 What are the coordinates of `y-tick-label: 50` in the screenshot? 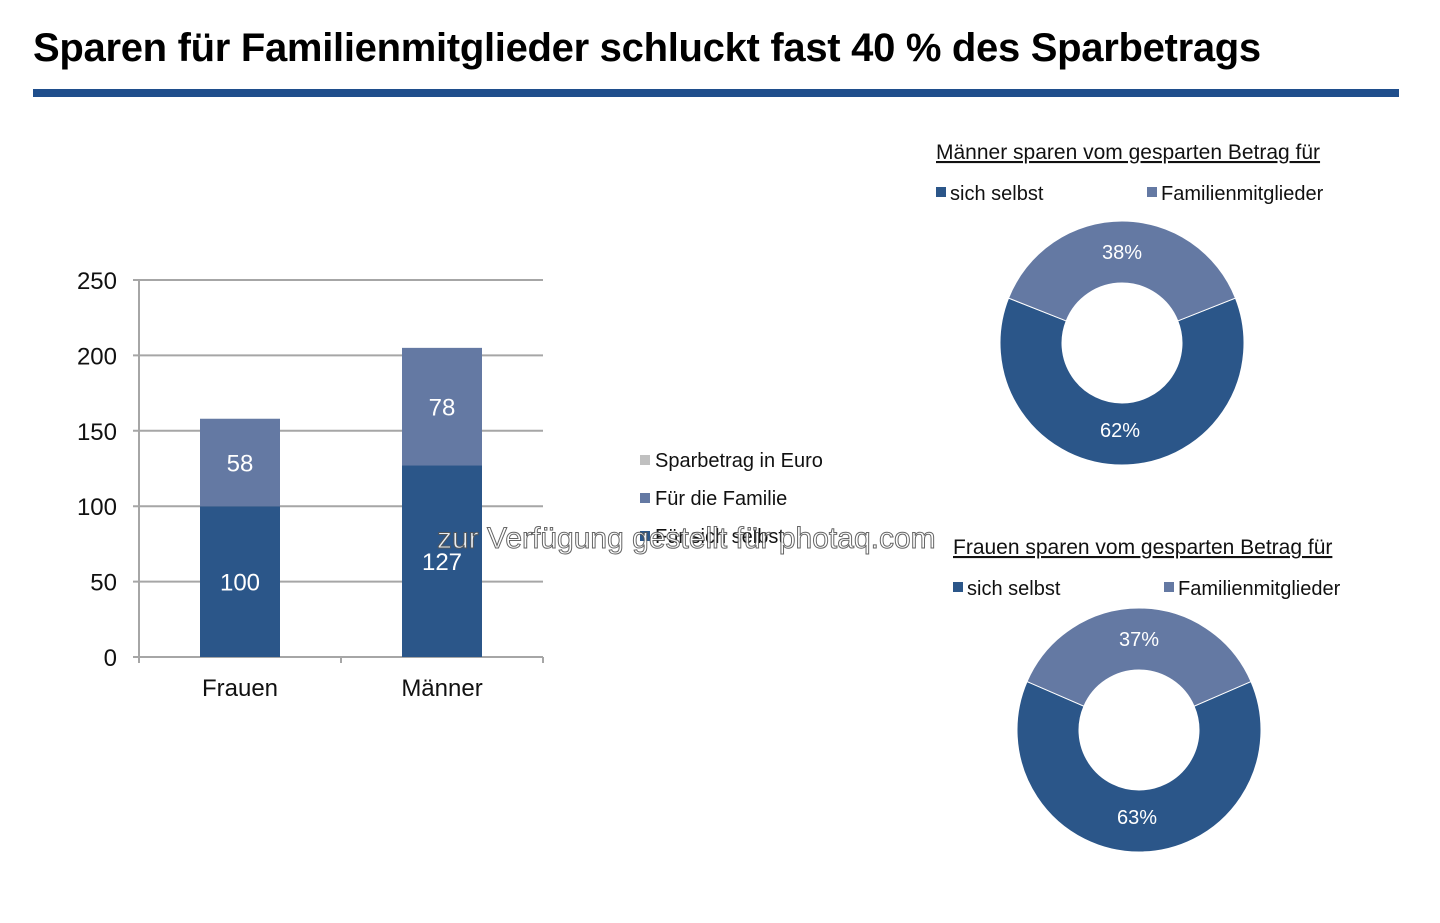 It's located at (103, 583).